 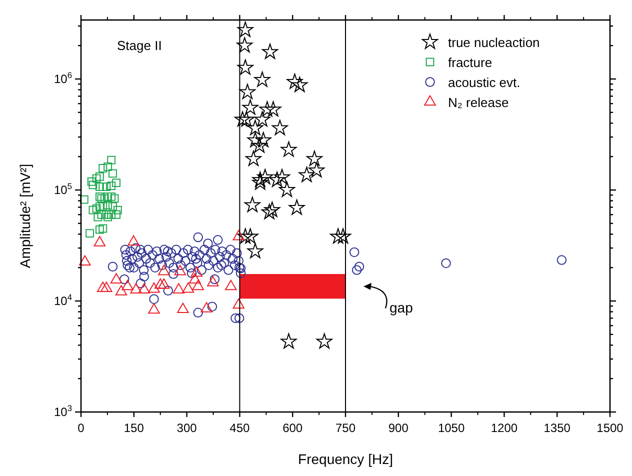 What do you see at coordinates (402, 307) in the screenshot?
I see `annotation: gap` at bounding box center [402, 307].